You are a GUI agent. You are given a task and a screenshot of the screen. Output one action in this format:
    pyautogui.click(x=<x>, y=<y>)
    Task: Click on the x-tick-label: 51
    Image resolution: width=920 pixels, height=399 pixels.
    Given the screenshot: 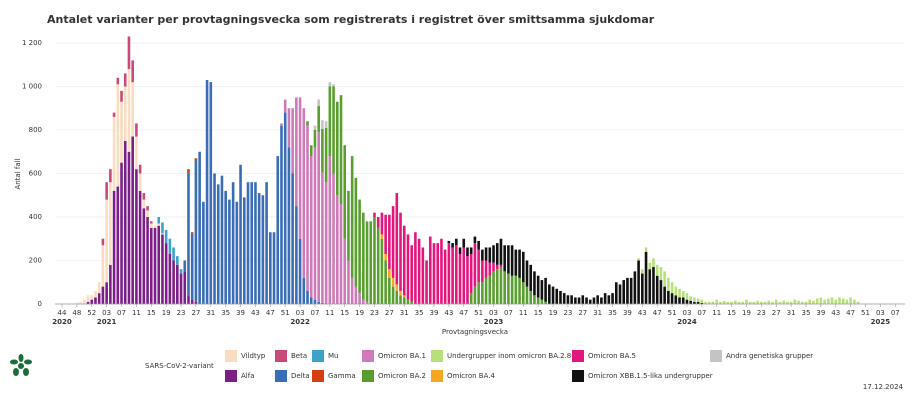 What is the action you would take?
    pyautogui.click(x=865, y=313)
    